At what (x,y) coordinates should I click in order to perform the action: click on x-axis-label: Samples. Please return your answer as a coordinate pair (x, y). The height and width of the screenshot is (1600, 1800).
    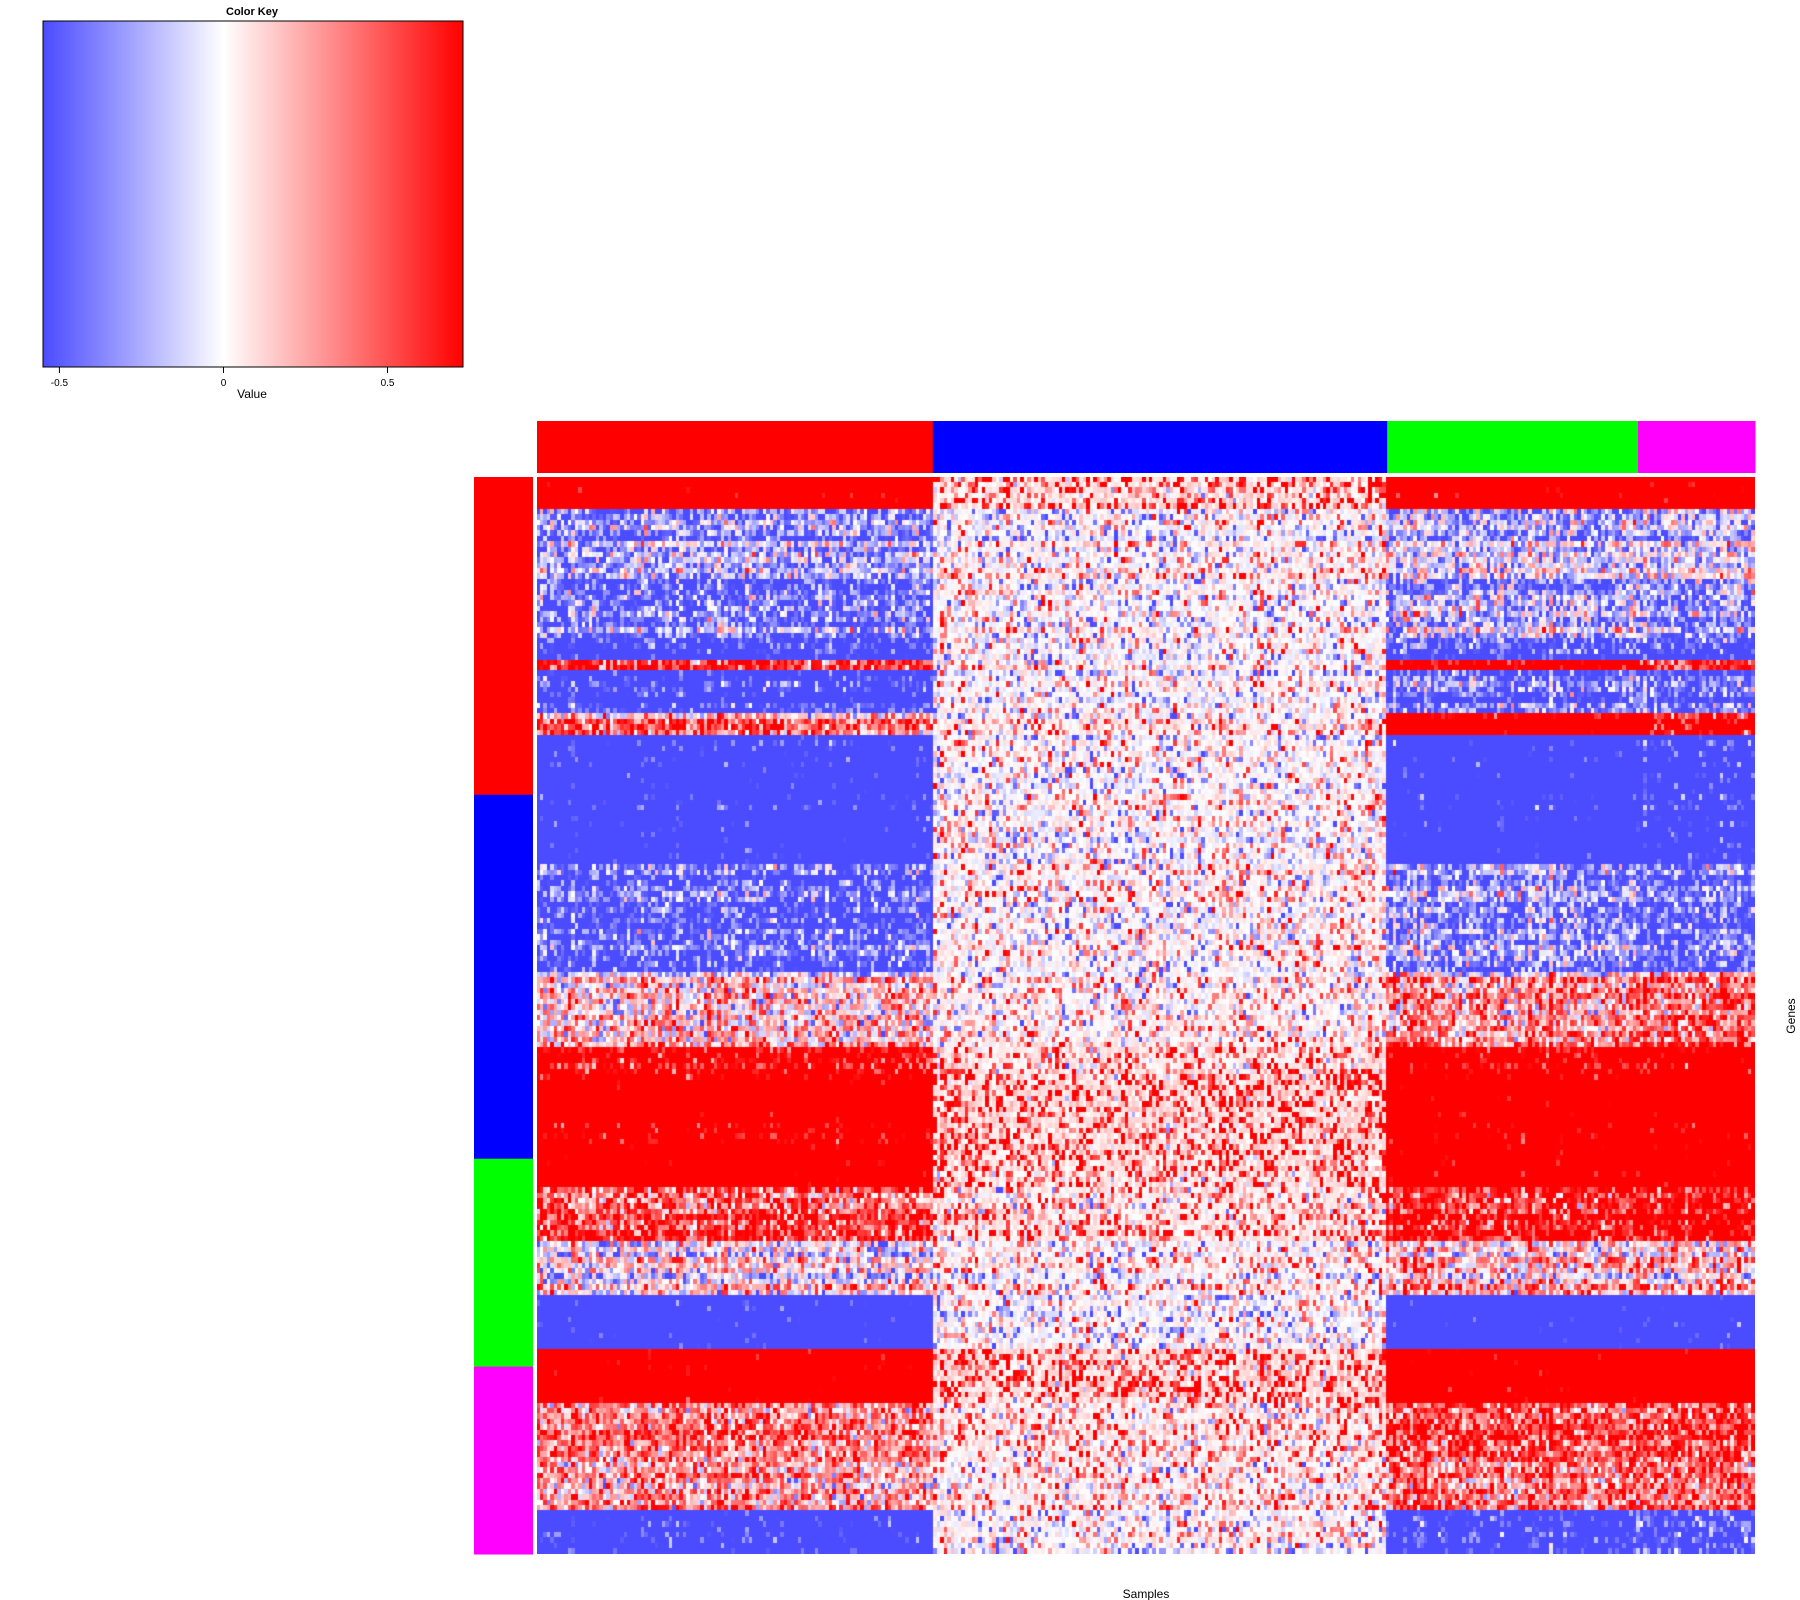
    Looking at the image, I should click on (1146, 1593).